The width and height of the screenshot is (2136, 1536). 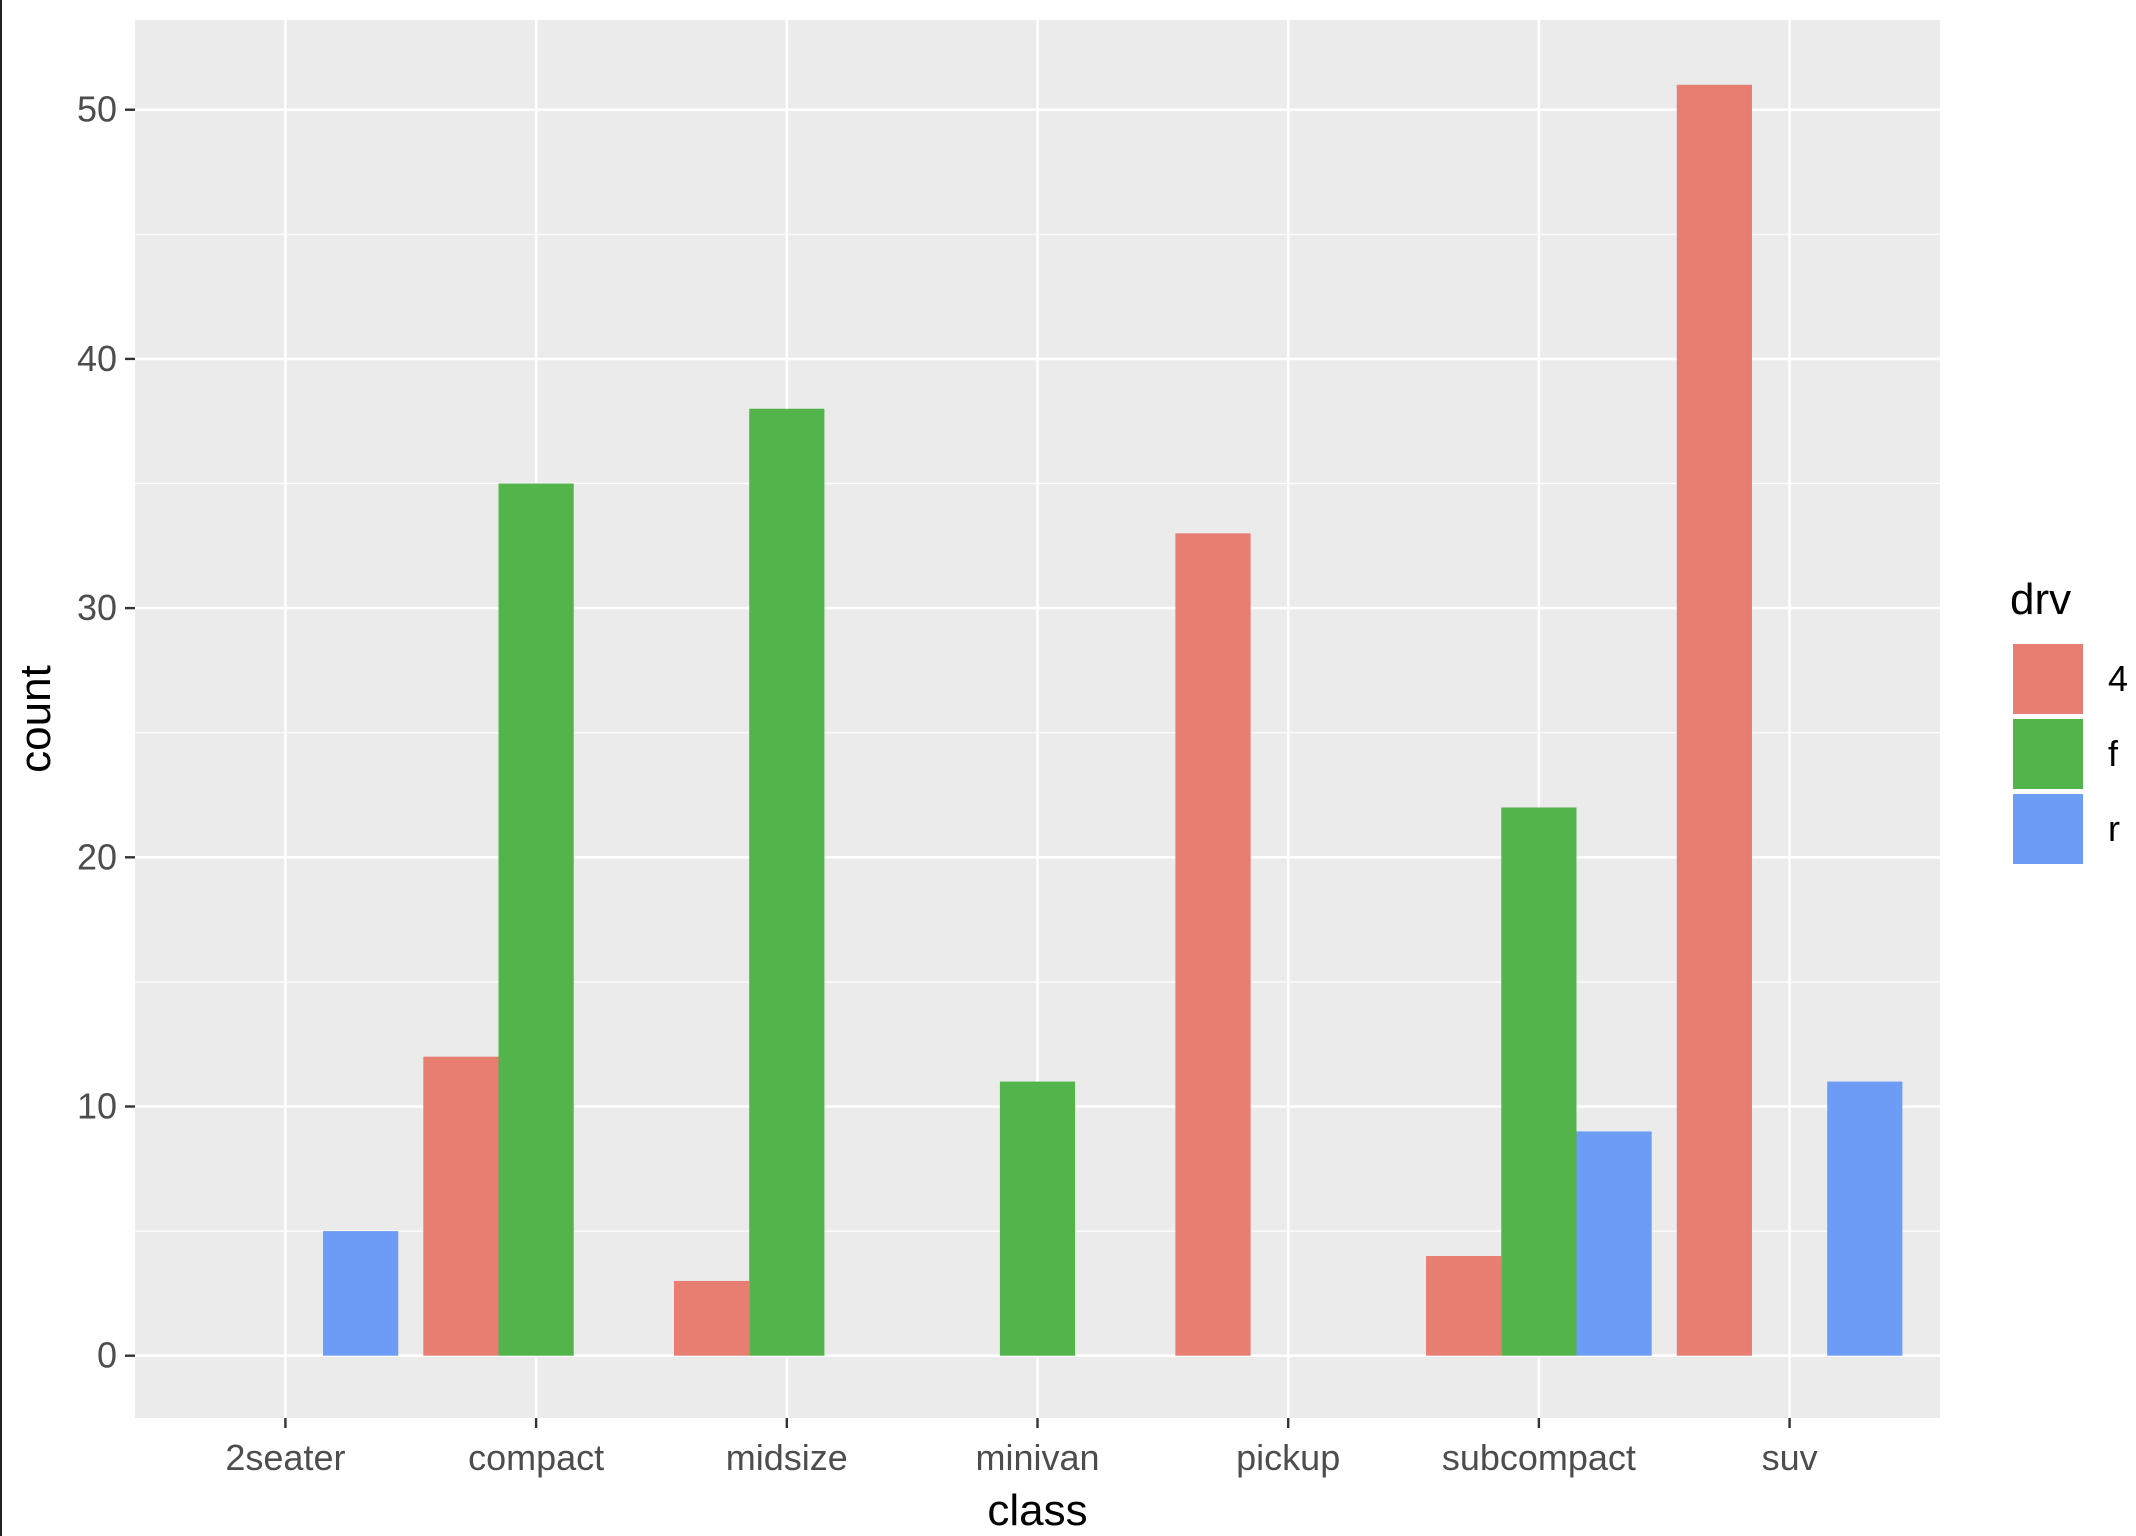 I want to click on y-tick-label: 50, so click(x=97, y=109).